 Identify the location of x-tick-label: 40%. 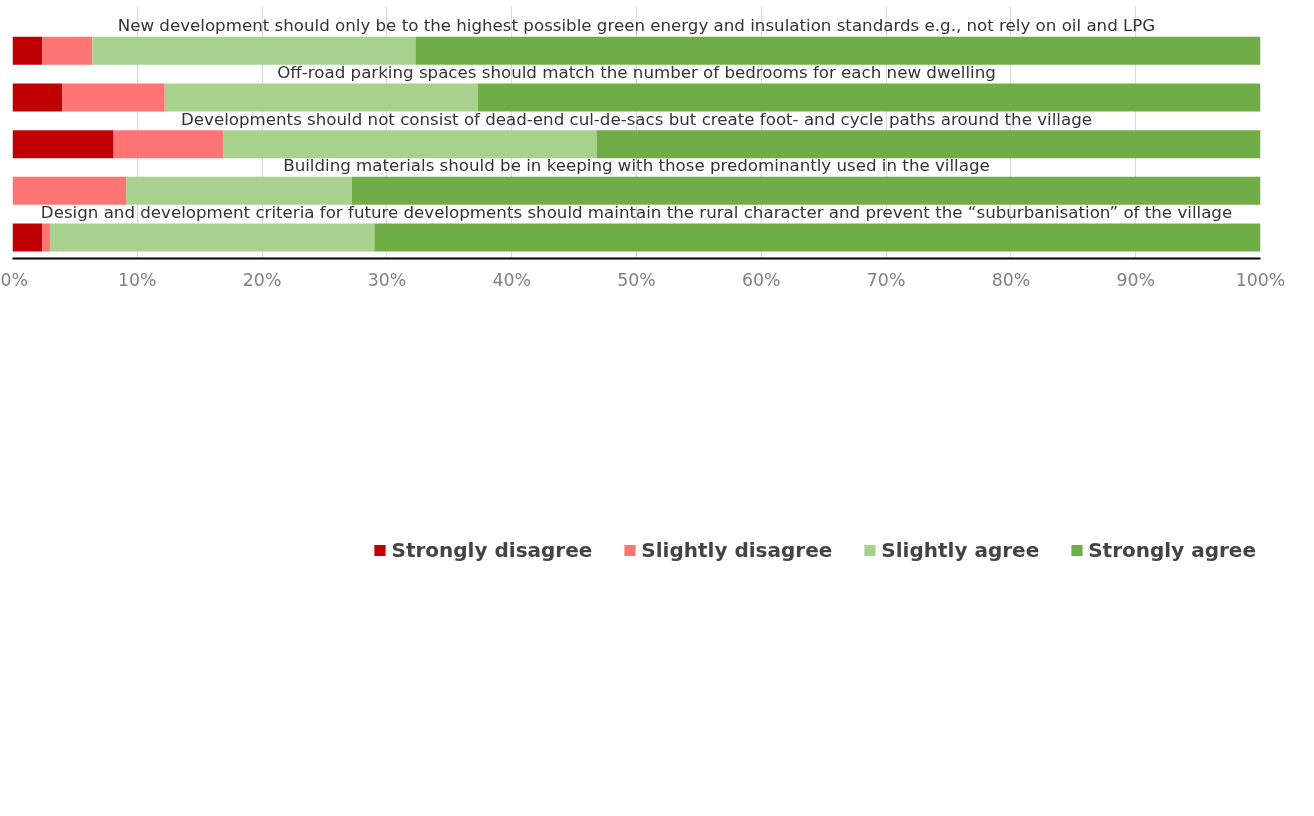
(511, 279).